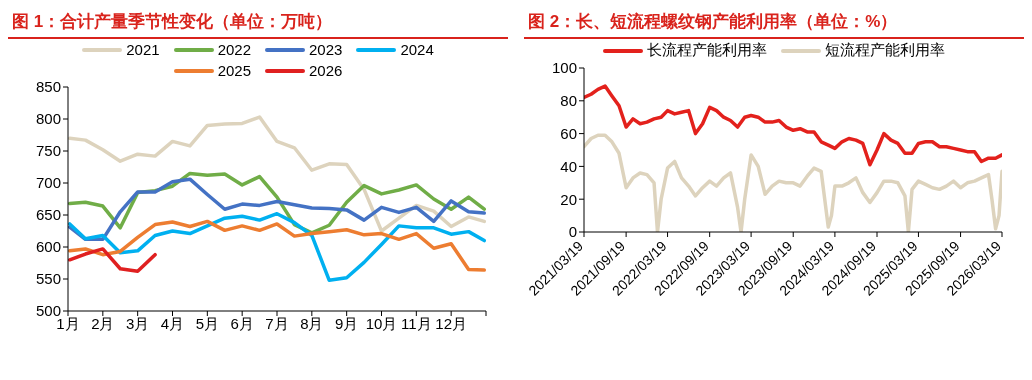 The width and height of the screenshot is (1032, 380). I want to click on x-tick-label: 12月, so click(451, 323).